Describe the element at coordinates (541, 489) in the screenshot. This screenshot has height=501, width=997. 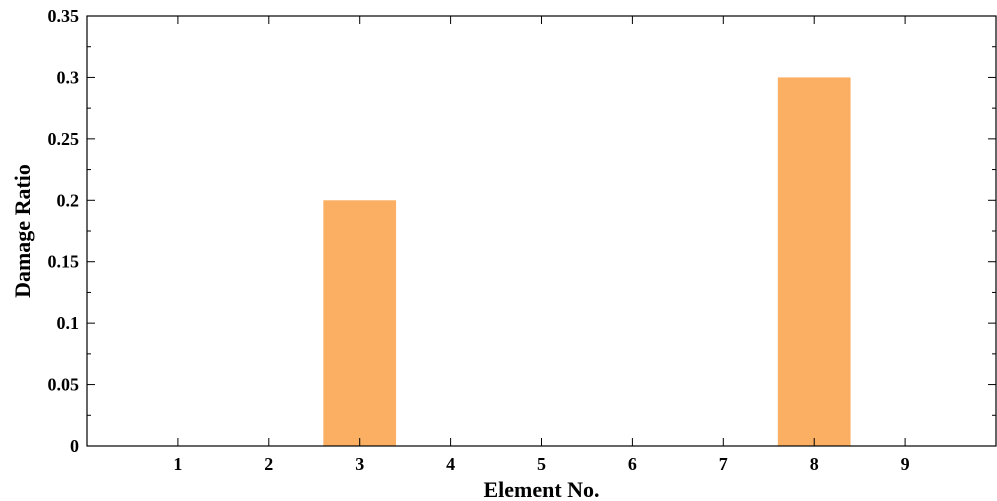
I see `x-axis-title: Element No.` at that location.